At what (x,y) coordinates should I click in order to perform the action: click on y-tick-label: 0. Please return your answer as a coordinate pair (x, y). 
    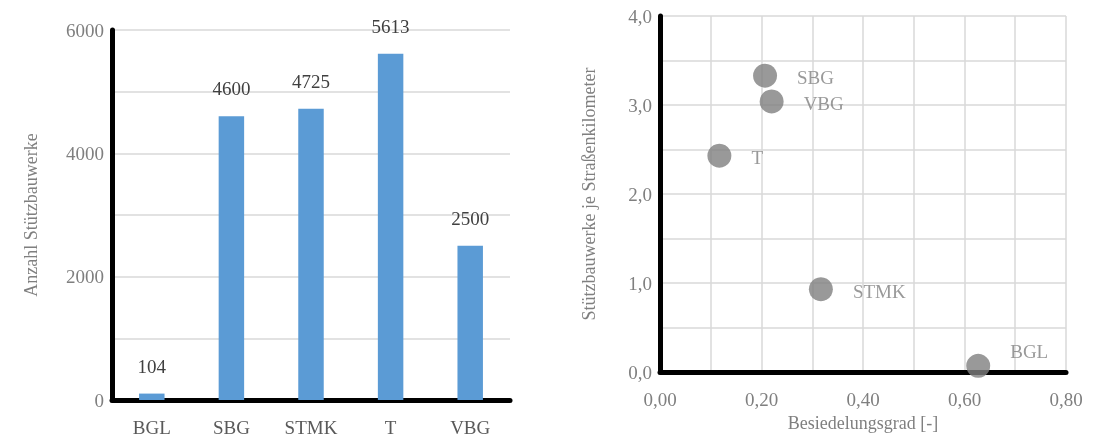
    Looking at the image, I should click on (99, 400).